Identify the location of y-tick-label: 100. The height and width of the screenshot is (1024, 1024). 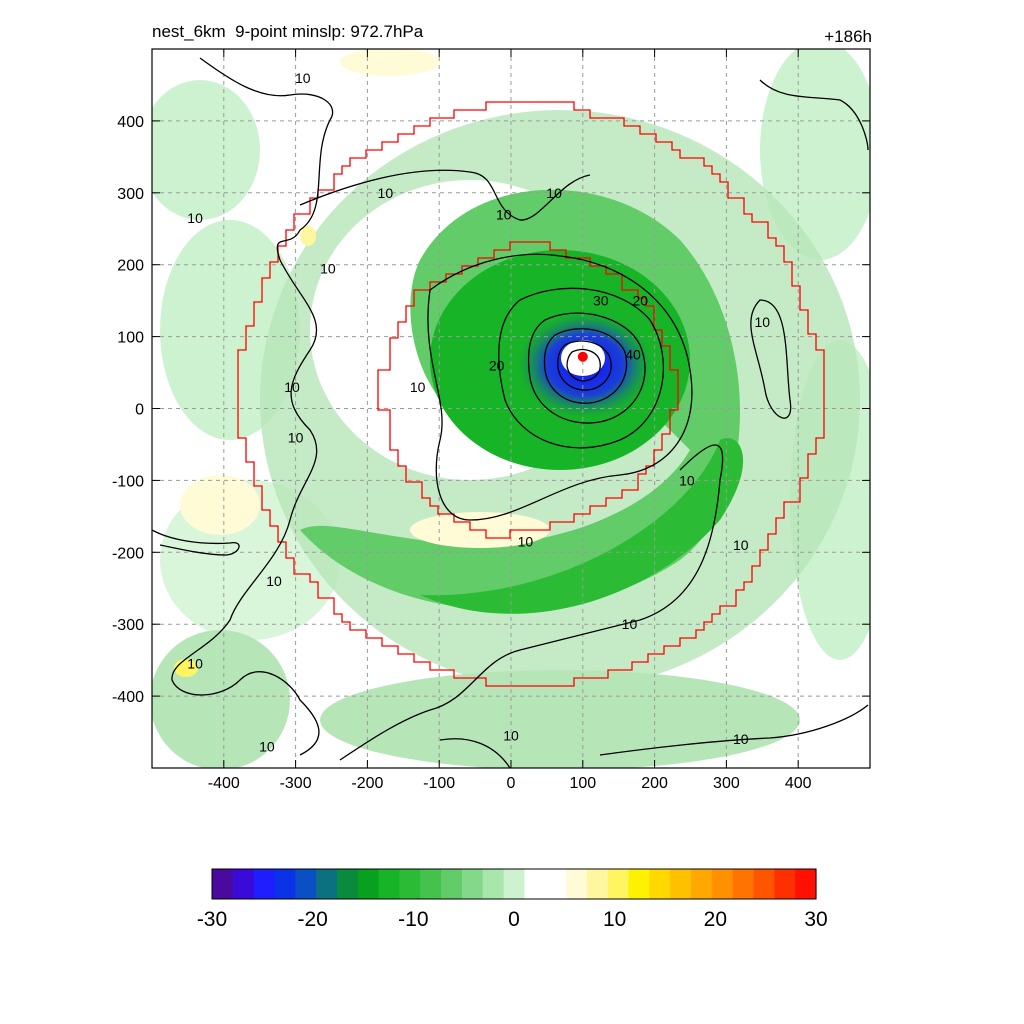
(130, 338).